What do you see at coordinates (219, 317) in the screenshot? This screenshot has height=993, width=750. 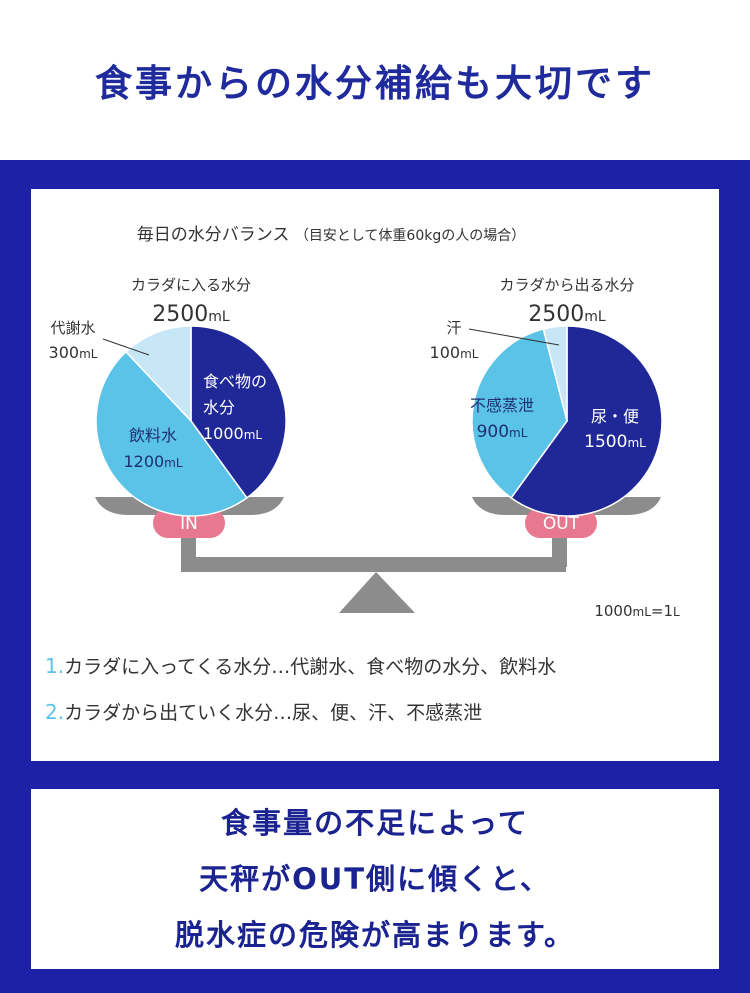 I see `in-total-unit: mL` at bounding box center [219, 317].